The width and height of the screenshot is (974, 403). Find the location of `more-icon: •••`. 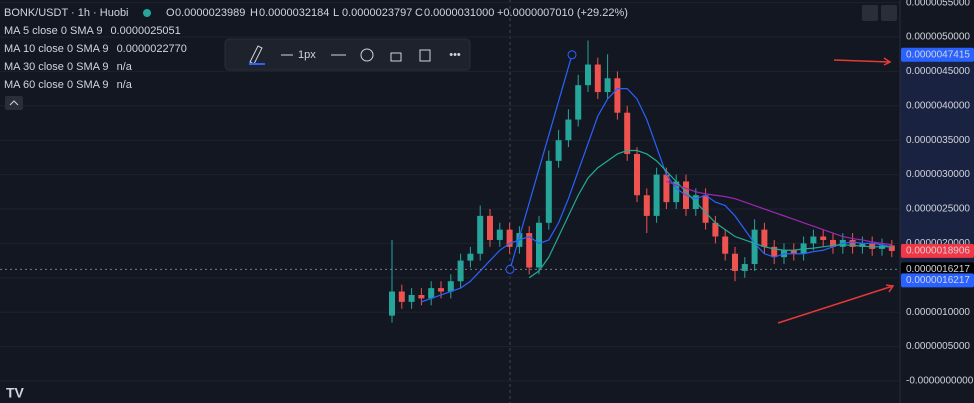

more-icon: ••• is located at coordinates (455, 55).